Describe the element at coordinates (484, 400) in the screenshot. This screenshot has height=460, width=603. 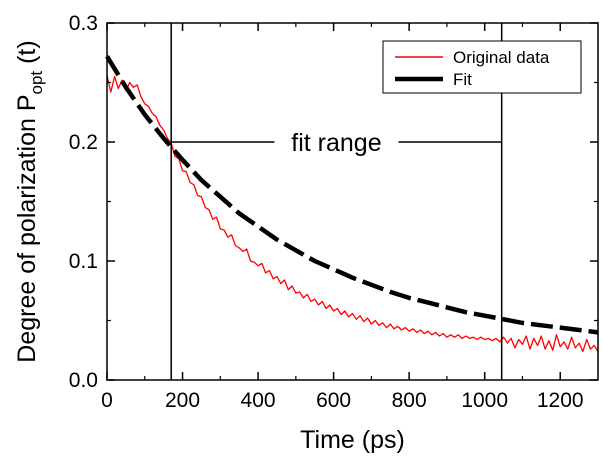
I see `x-tick-label-1000: 1000` at that location.